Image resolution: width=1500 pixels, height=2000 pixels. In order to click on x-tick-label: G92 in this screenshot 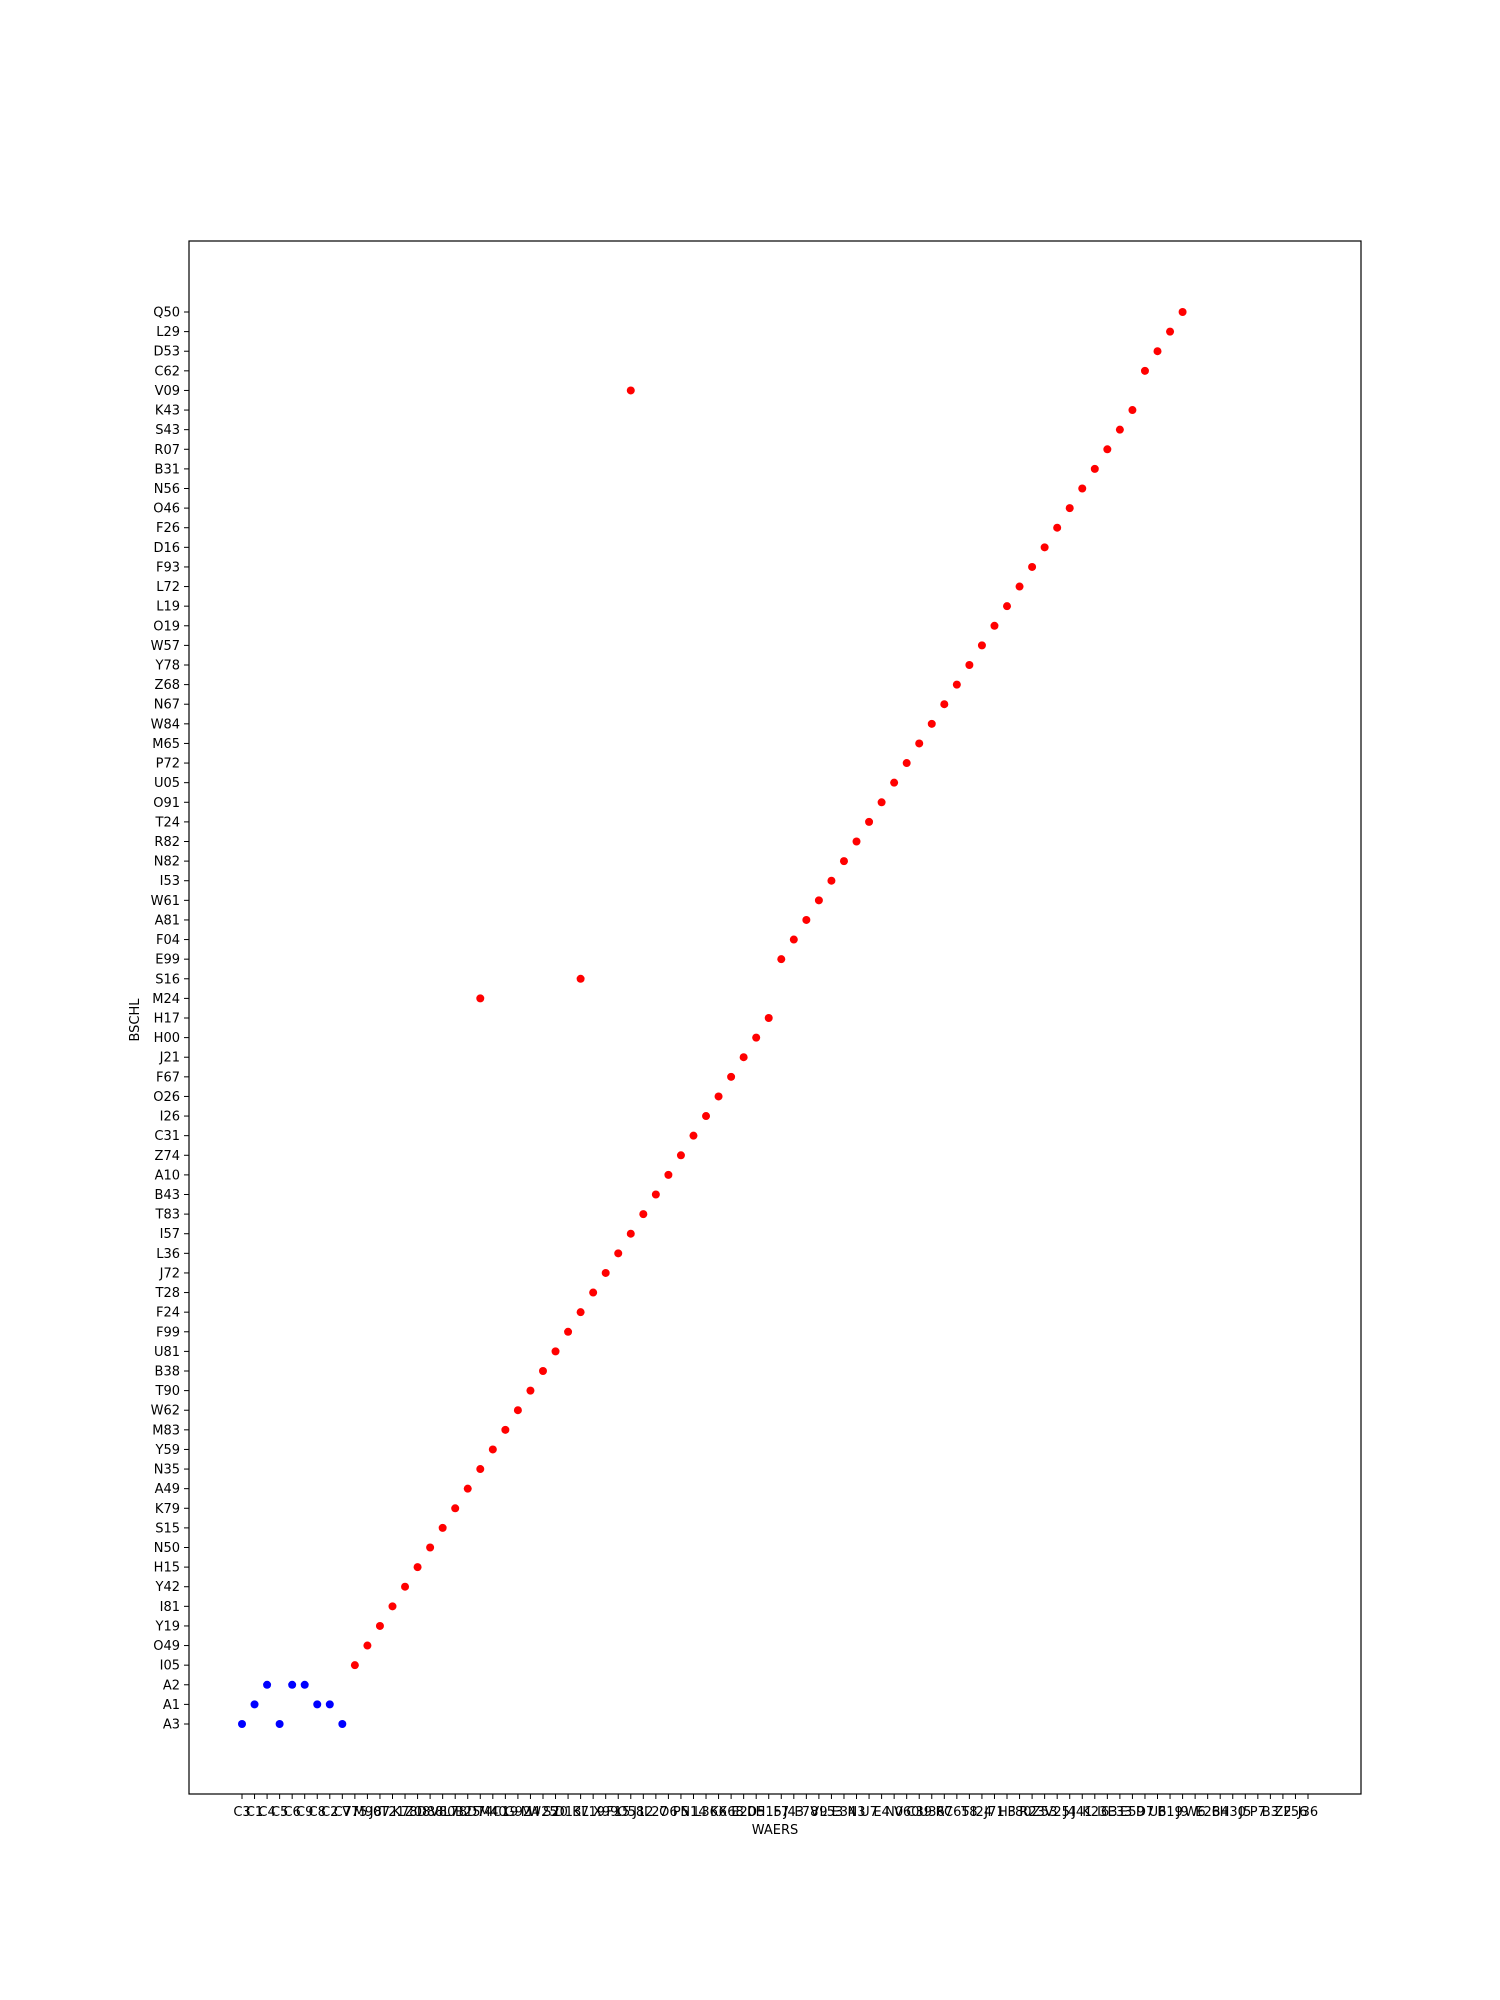, I will do `click(518, 1812)`.